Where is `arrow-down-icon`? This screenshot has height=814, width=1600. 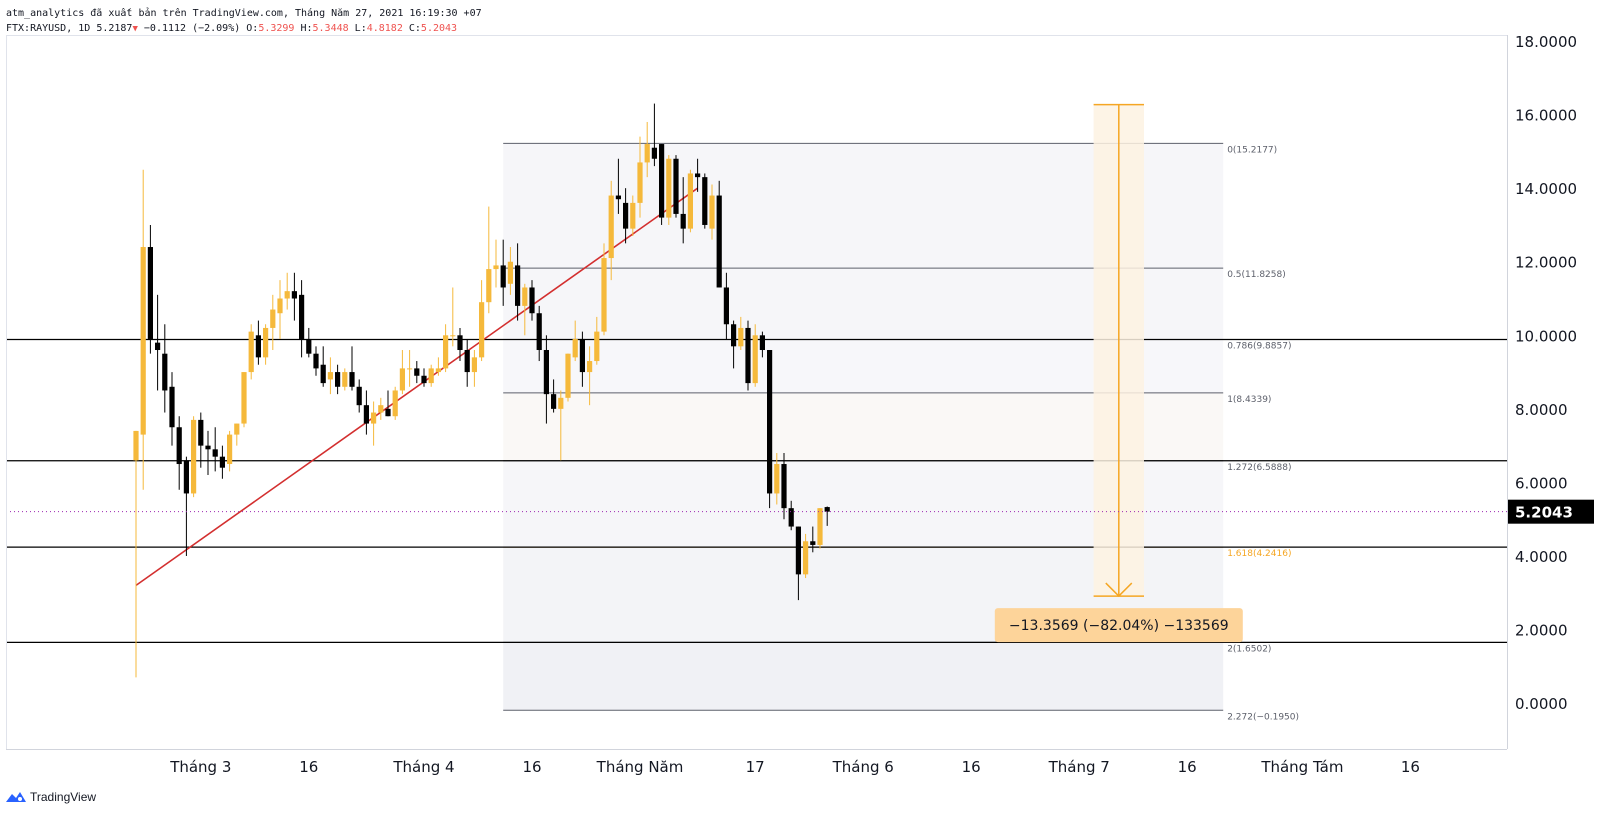 arrow-down-icon is located at coordinates (1119, 590).